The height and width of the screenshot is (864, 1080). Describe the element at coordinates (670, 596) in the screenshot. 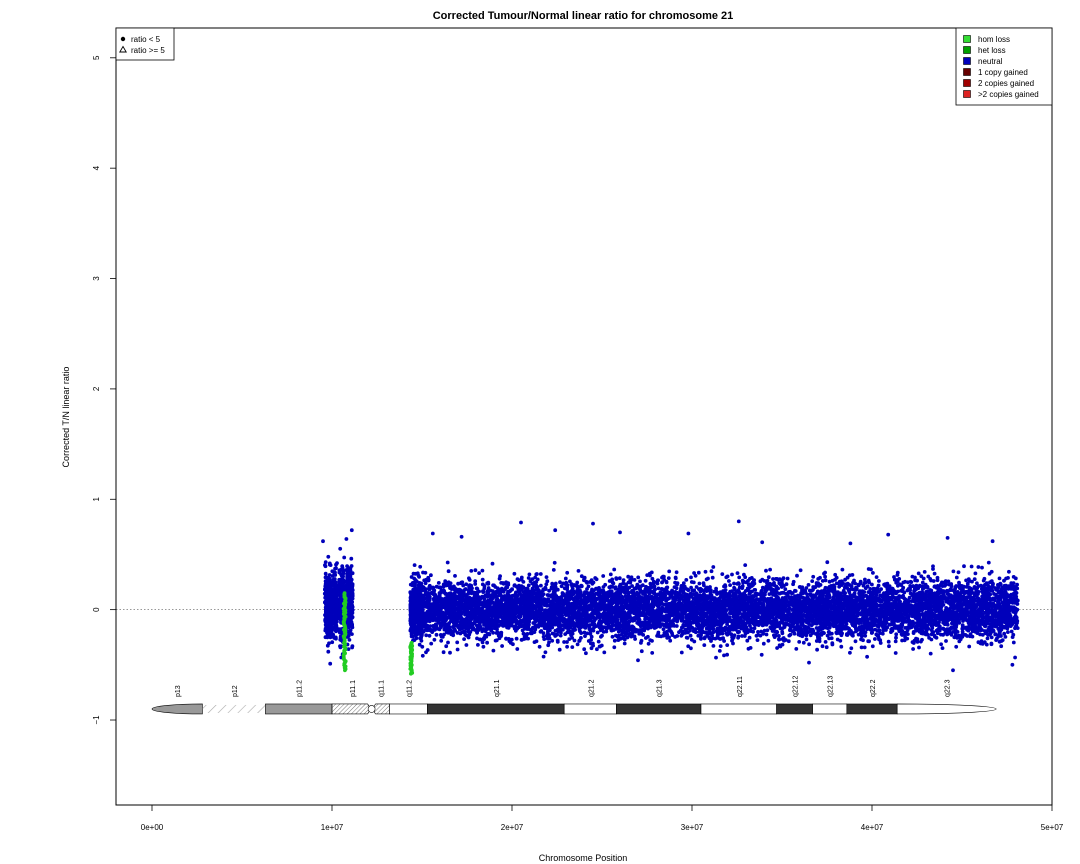

I see `data-points` at that location.